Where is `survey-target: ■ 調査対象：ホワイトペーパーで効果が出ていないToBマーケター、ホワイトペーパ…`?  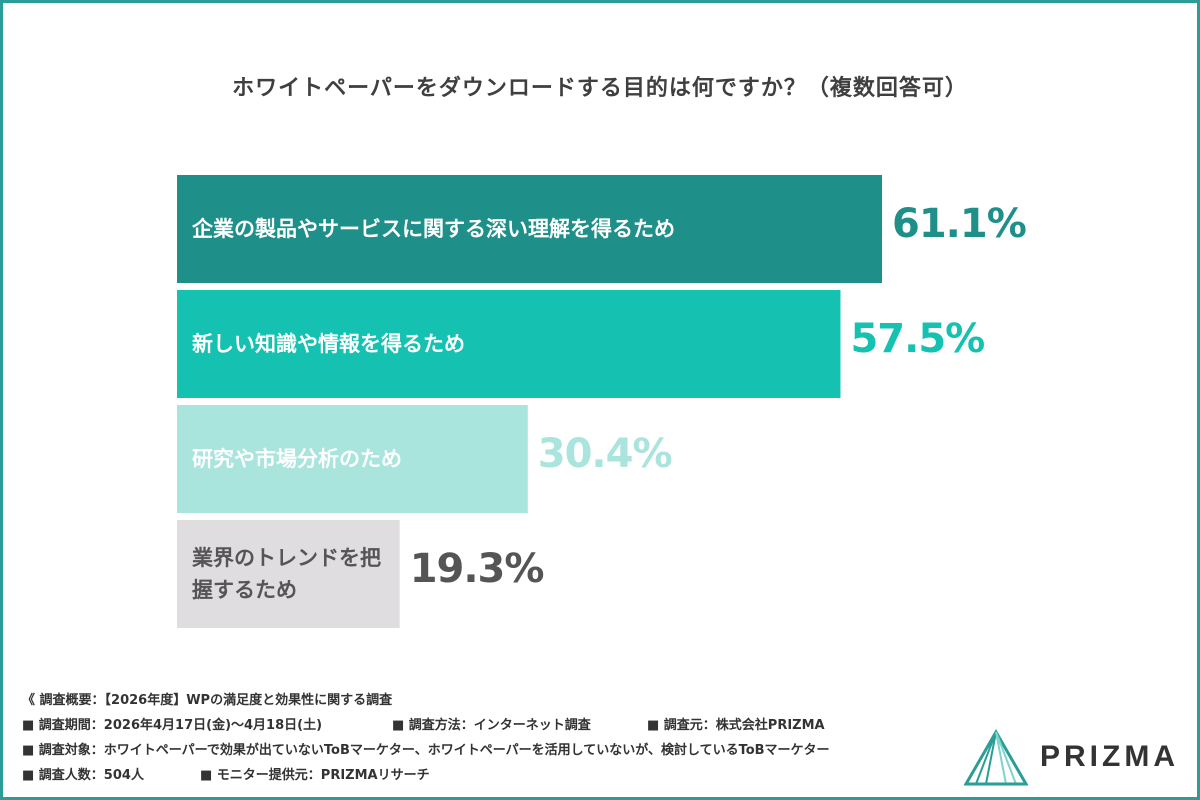
survey-target: ■ 調査対象：ホワイトペーパーで効果が出ていないToBマーケター、ホワイトペーパ… is located at coordinates (426, 750).